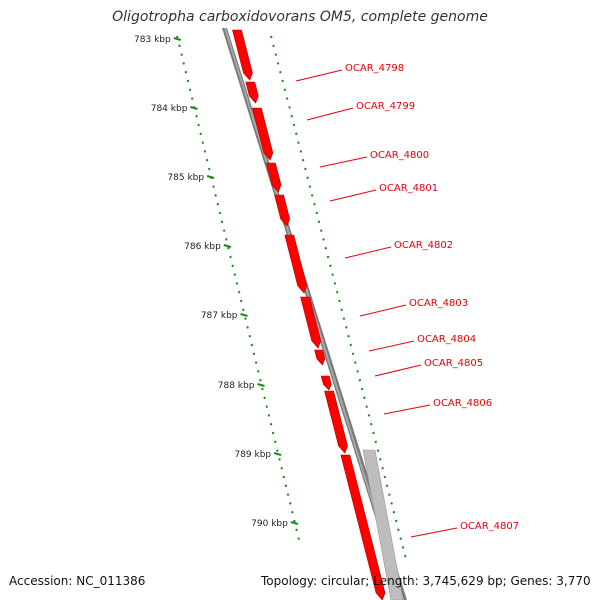 The width and height of the screenshot is (600, 600). Describe the element at coordinates (489, 526) in the screenshot. I see `gene-label: OCAR_4807` at that location.